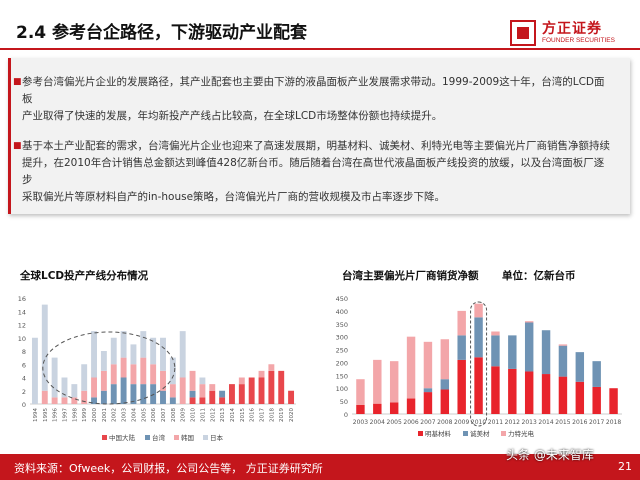 The height and width of the screenshot is (480, 640). What do you see at coordinates (24, 352) in the screenshot?
I see `y-tick-label: 8` at bounding box center [24, 352].